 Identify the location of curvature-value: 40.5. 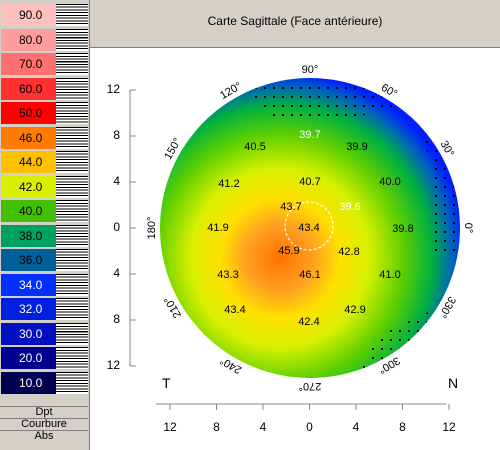
(254, 147).